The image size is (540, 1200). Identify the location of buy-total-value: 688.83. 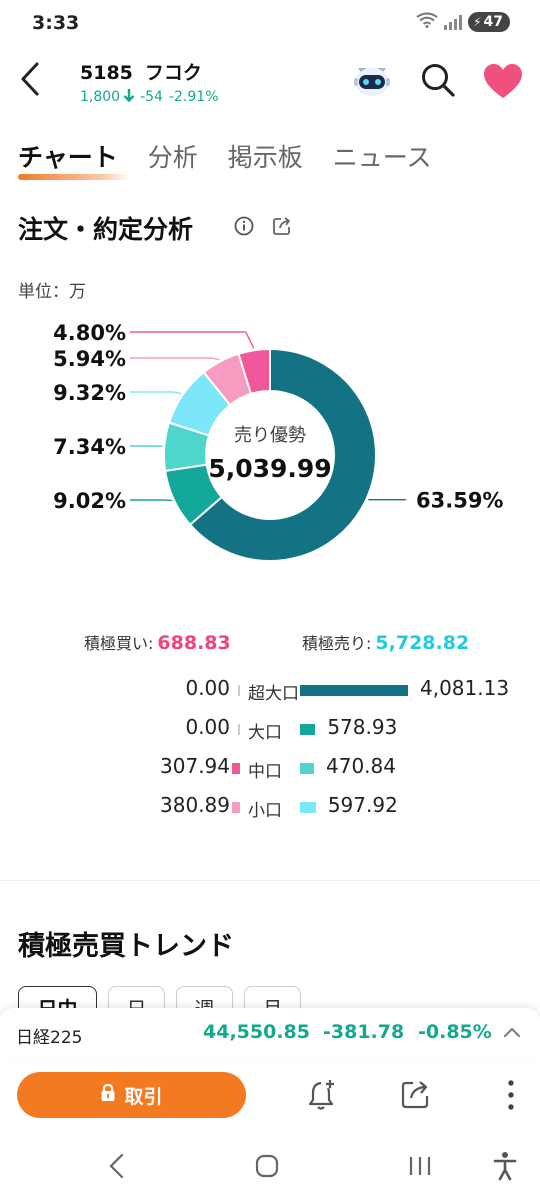
(194, 643).